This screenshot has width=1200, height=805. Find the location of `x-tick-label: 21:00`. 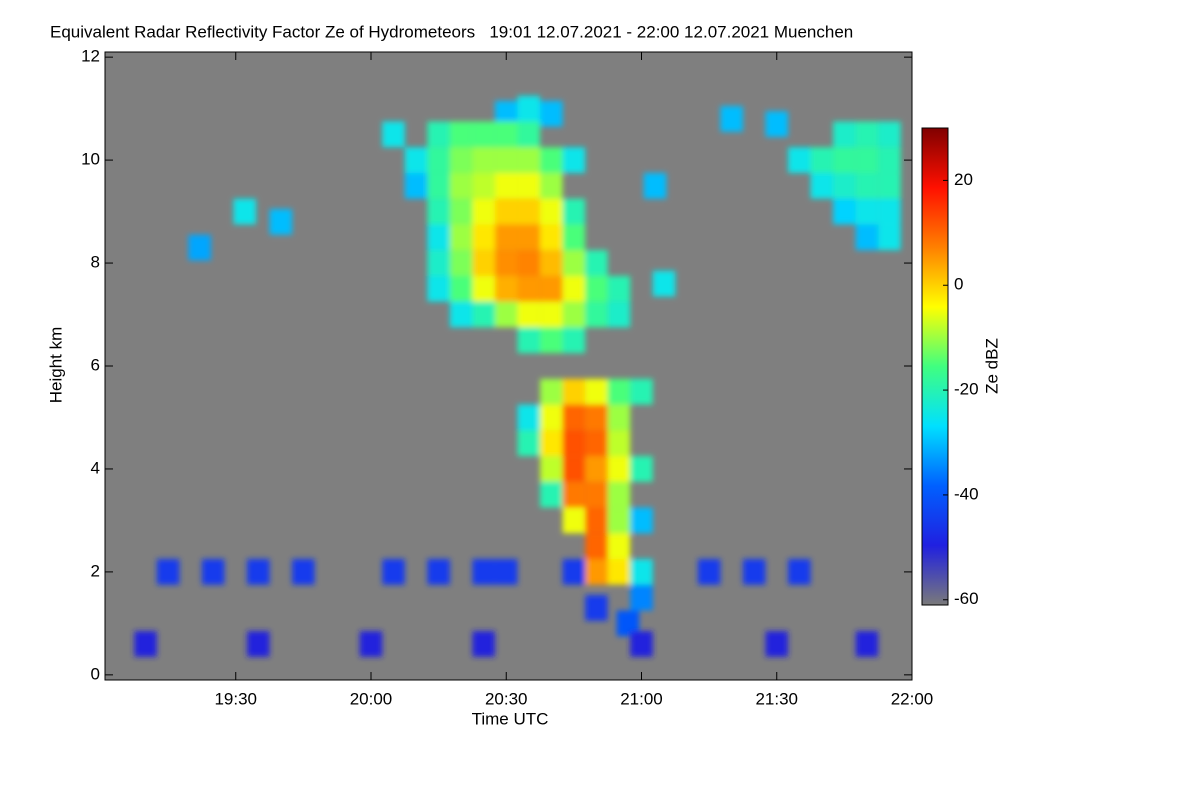

x-tick-label: 21:00 is located at coordinates (641, 698).